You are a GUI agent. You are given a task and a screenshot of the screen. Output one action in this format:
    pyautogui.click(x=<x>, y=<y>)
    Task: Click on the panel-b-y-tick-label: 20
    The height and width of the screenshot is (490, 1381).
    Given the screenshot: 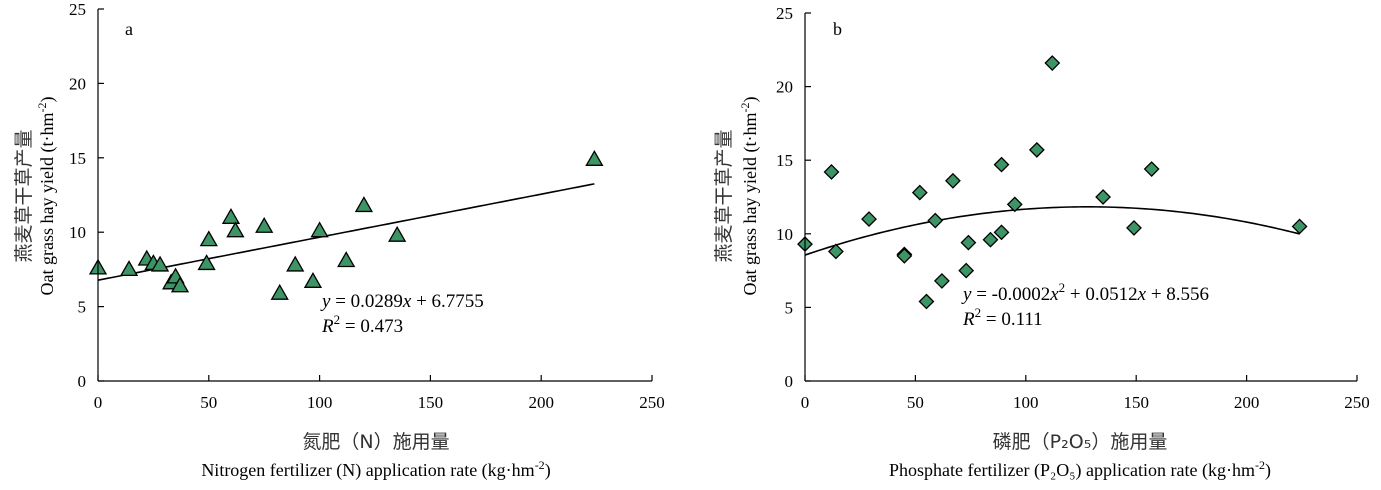 What is the action you would take?
    pyautogui.click(x=784, y=87)
    